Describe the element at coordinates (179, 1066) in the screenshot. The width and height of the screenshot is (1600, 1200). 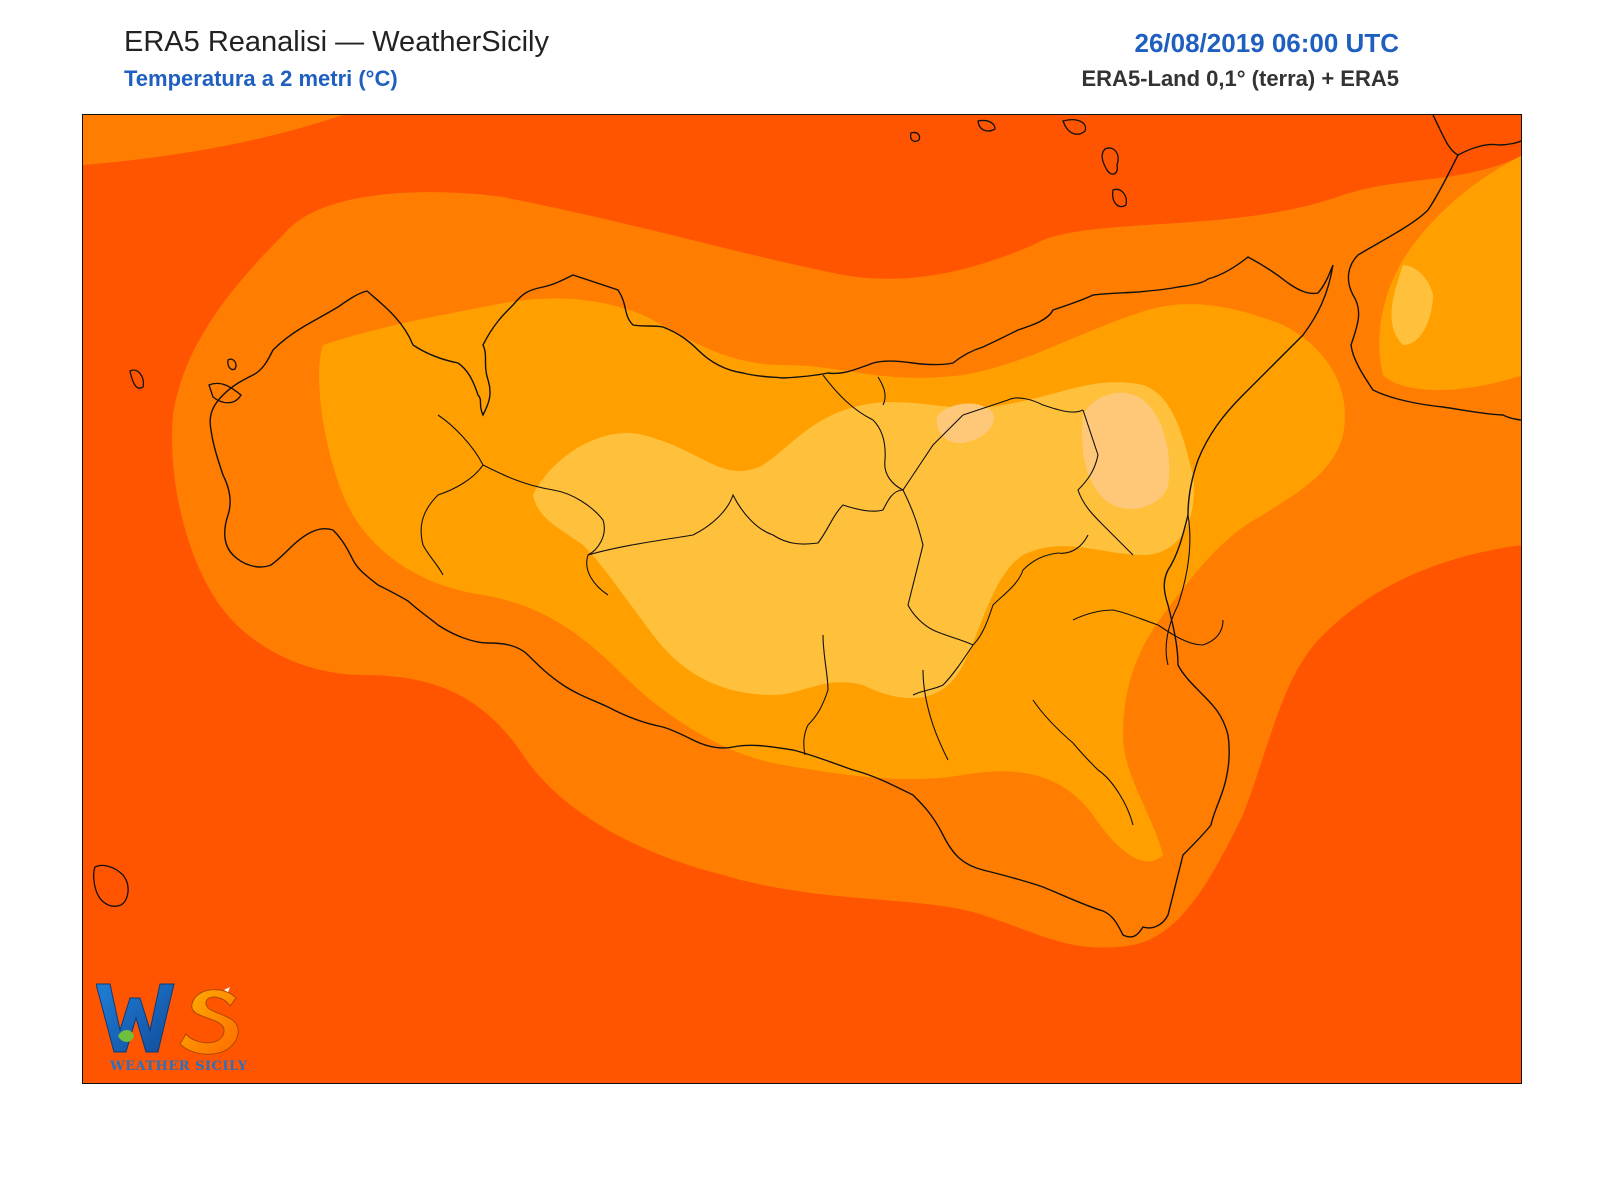
I see `logo-text: WEATHER SICILY` at that location.